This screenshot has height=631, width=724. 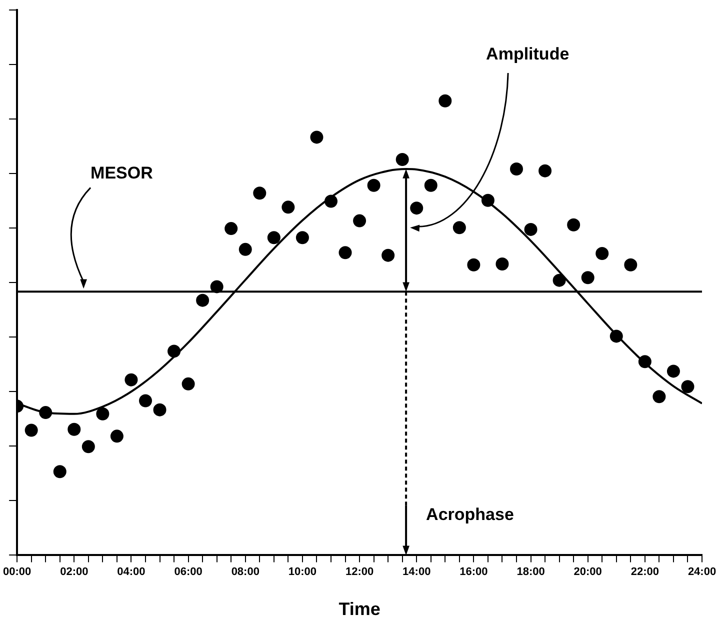 What do you see at coordinates (416, 572) in the screenshot?
I see `x-tick-label: 14:00` at bounding box center [416, 572].